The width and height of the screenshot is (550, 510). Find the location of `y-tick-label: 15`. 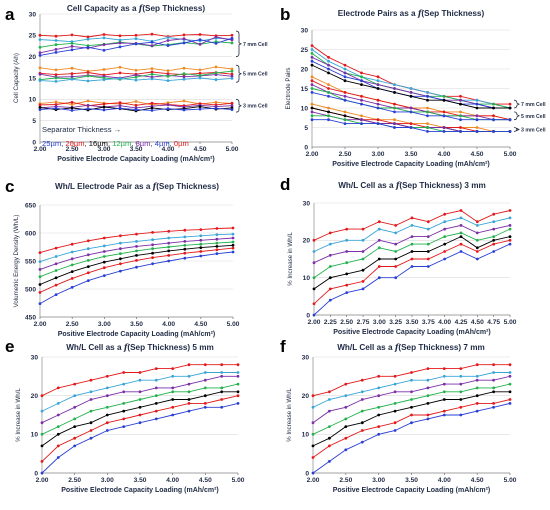

y-tick-label: 15 is located at coordinates (305, 89).